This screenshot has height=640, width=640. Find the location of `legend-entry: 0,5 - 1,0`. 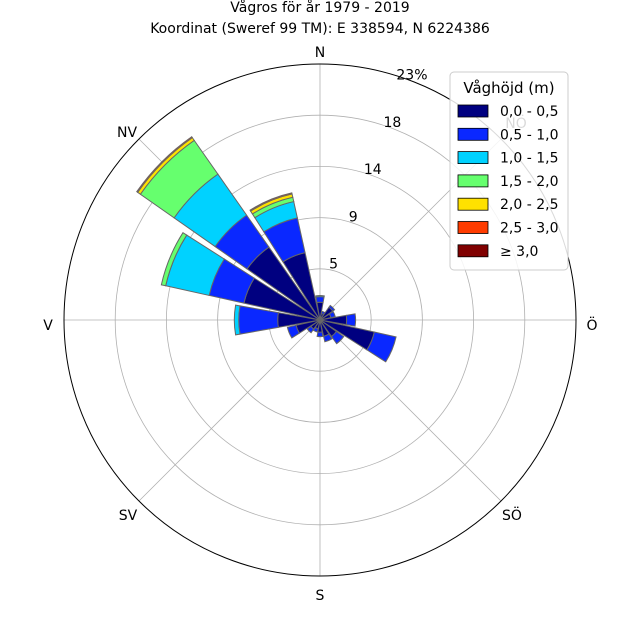

legend-entry: 0,5 - 1,0 is located at coordinates (529, 135).